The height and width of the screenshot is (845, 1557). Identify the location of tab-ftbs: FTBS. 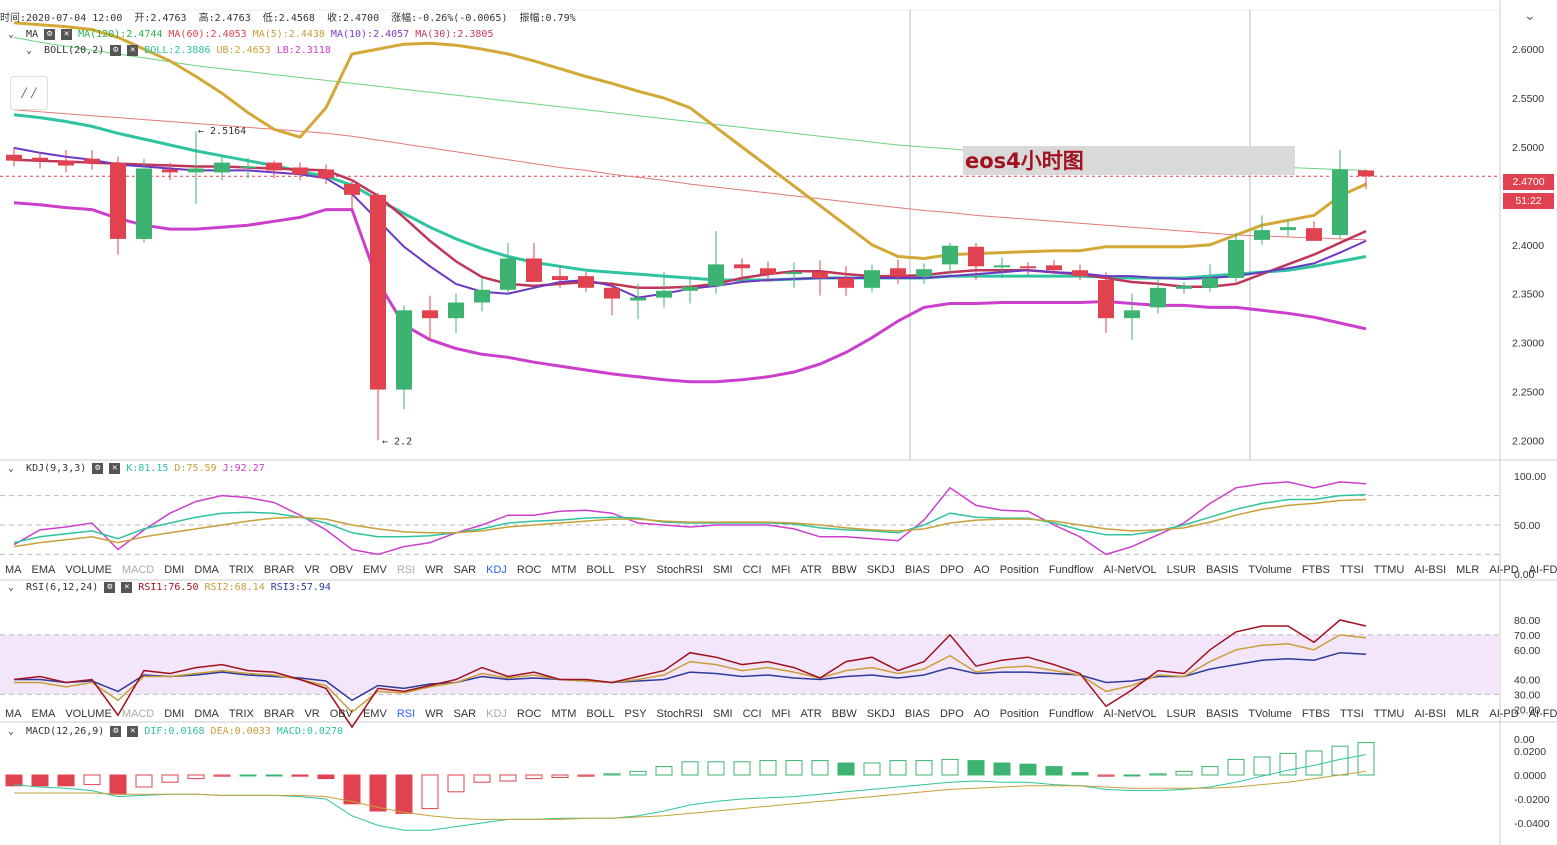
(1315, 714).